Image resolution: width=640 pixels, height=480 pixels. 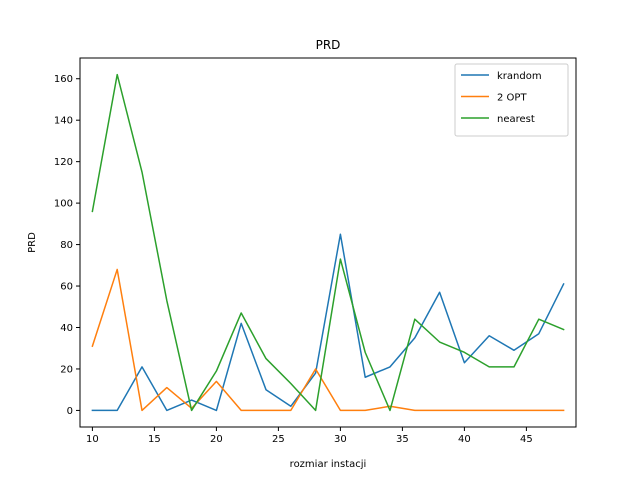 What do you see at coordinates (402, 439) in the screenshot?
I see `x-tick-label: 35` at bounding box center [402, 439].